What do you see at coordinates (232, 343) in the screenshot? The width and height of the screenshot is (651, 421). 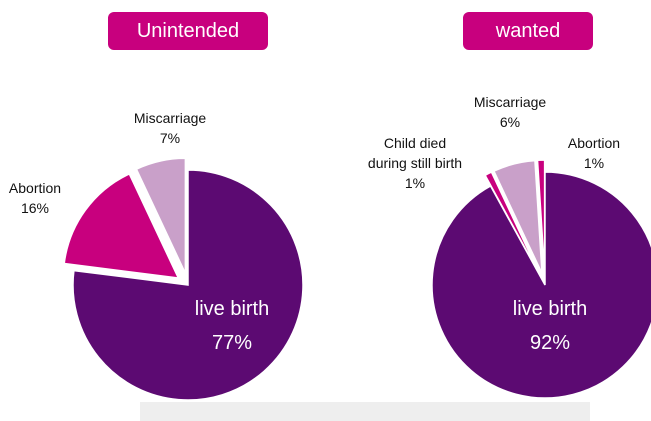 I see `slice-value: 77%` at bounding box center [232, 343].